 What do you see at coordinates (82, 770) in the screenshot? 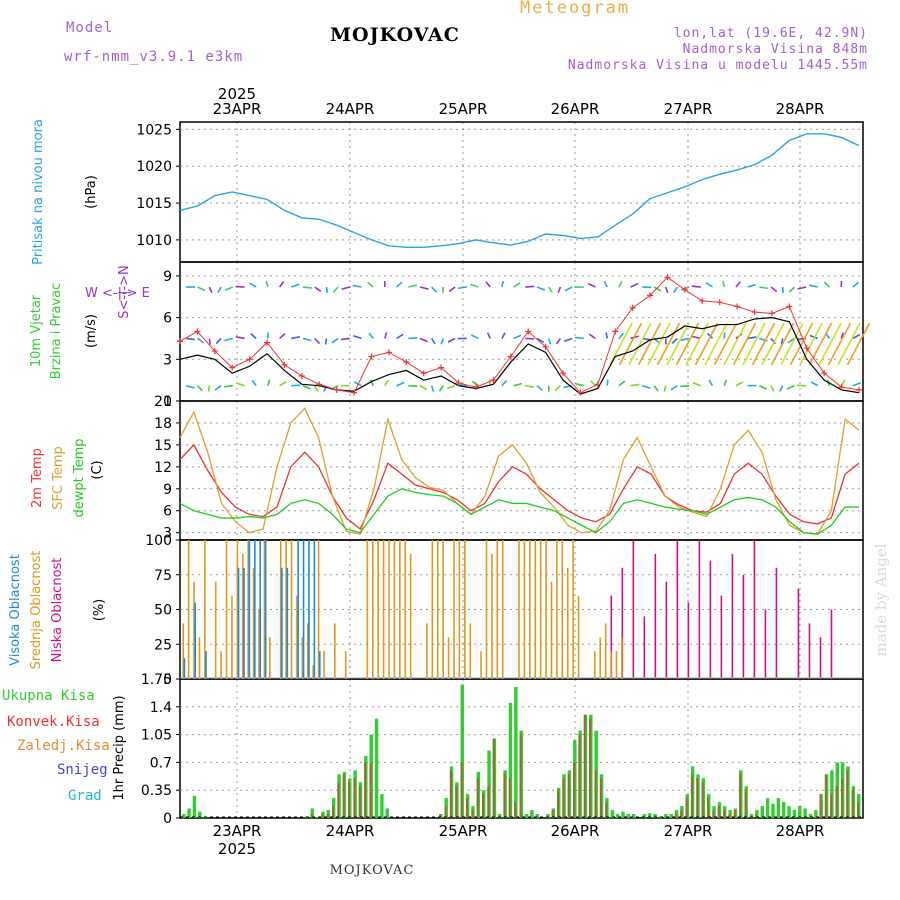
I see `precip-legend-item: Snijeg` at bounding box center [82, 770].